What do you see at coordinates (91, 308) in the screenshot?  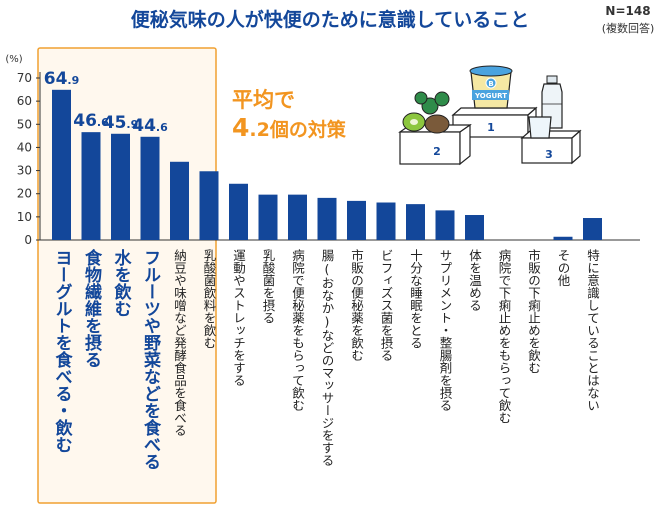 I see `category-label: 食物繊維を摂る` at bounding box center [91, 308].